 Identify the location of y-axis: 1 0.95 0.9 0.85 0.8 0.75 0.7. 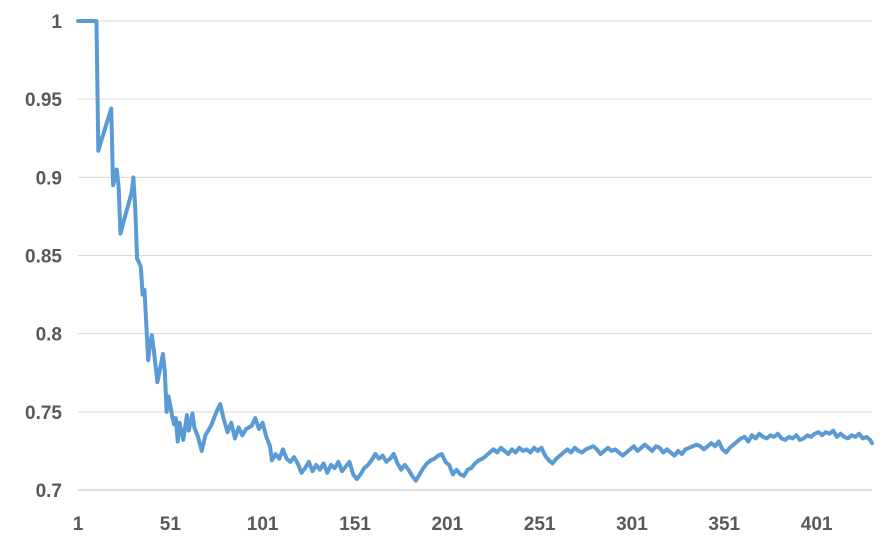
(43, 257).